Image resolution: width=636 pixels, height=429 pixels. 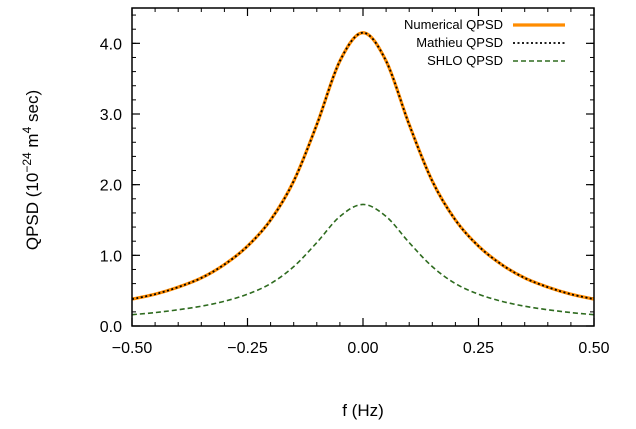 I want to click on y-tick-label: 2.0, so click(x=111, y=186).